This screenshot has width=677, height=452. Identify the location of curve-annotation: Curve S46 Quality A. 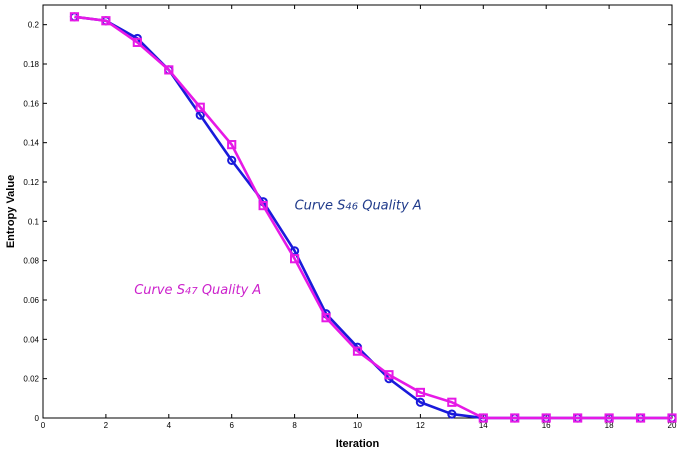
(358, 206).